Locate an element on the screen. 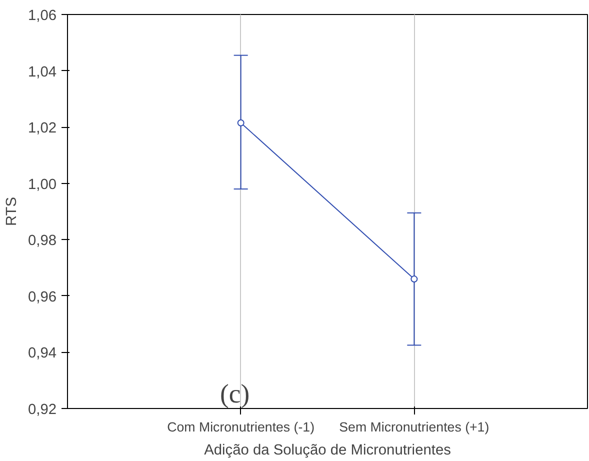 This screenshot has height=461, width=589. y-tick-label: 1,00 is located at coordinates (42, 184).